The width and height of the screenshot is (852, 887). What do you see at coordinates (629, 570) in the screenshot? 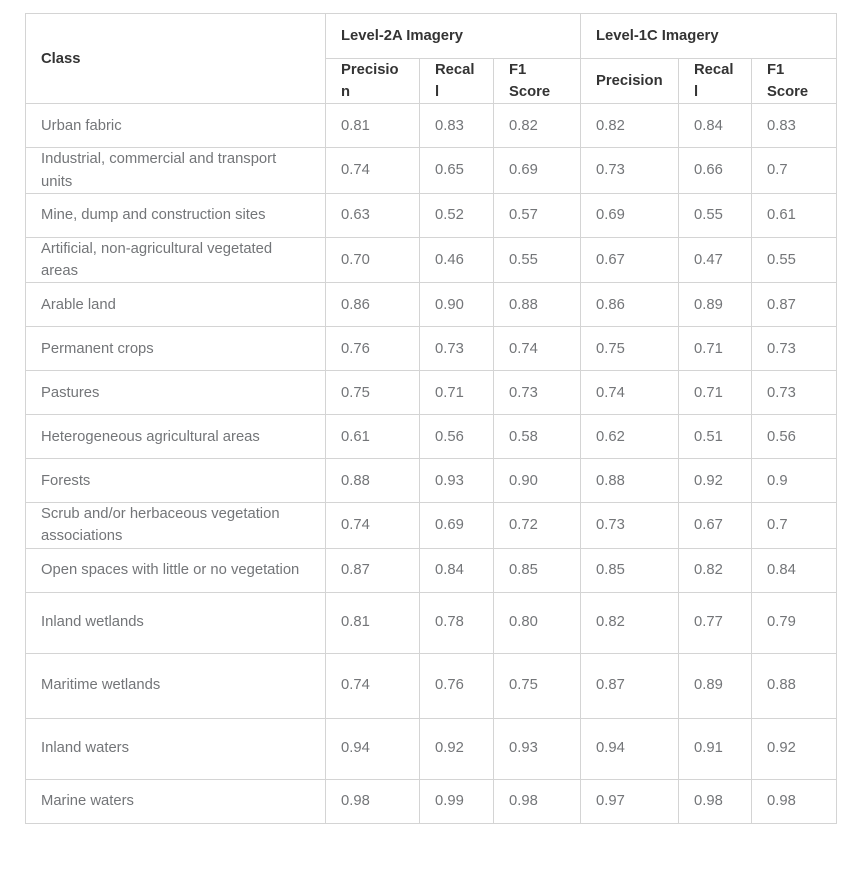
I see `l1c-precision-cell: 0.85` at bounding box center [629, 570].